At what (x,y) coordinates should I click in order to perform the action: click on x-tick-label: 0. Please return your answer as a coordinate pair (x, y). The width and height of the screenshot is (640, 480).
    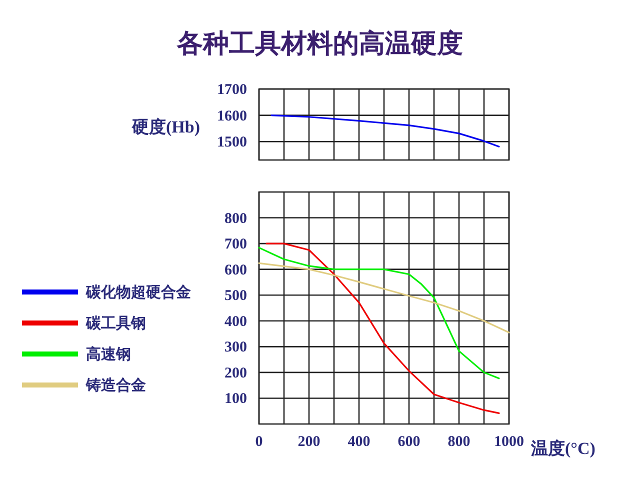
    Looking at the image, I should click on (259, 442).